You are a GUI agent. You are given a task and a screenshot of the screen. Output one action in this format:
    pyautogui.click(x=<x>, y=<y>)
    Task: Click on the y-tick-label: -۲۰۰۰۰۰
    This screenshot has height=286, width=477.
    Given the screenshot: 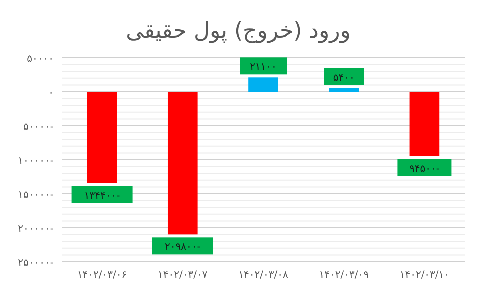 What is the action you would take?
    pyautogui.click(x=36, y=229)
    